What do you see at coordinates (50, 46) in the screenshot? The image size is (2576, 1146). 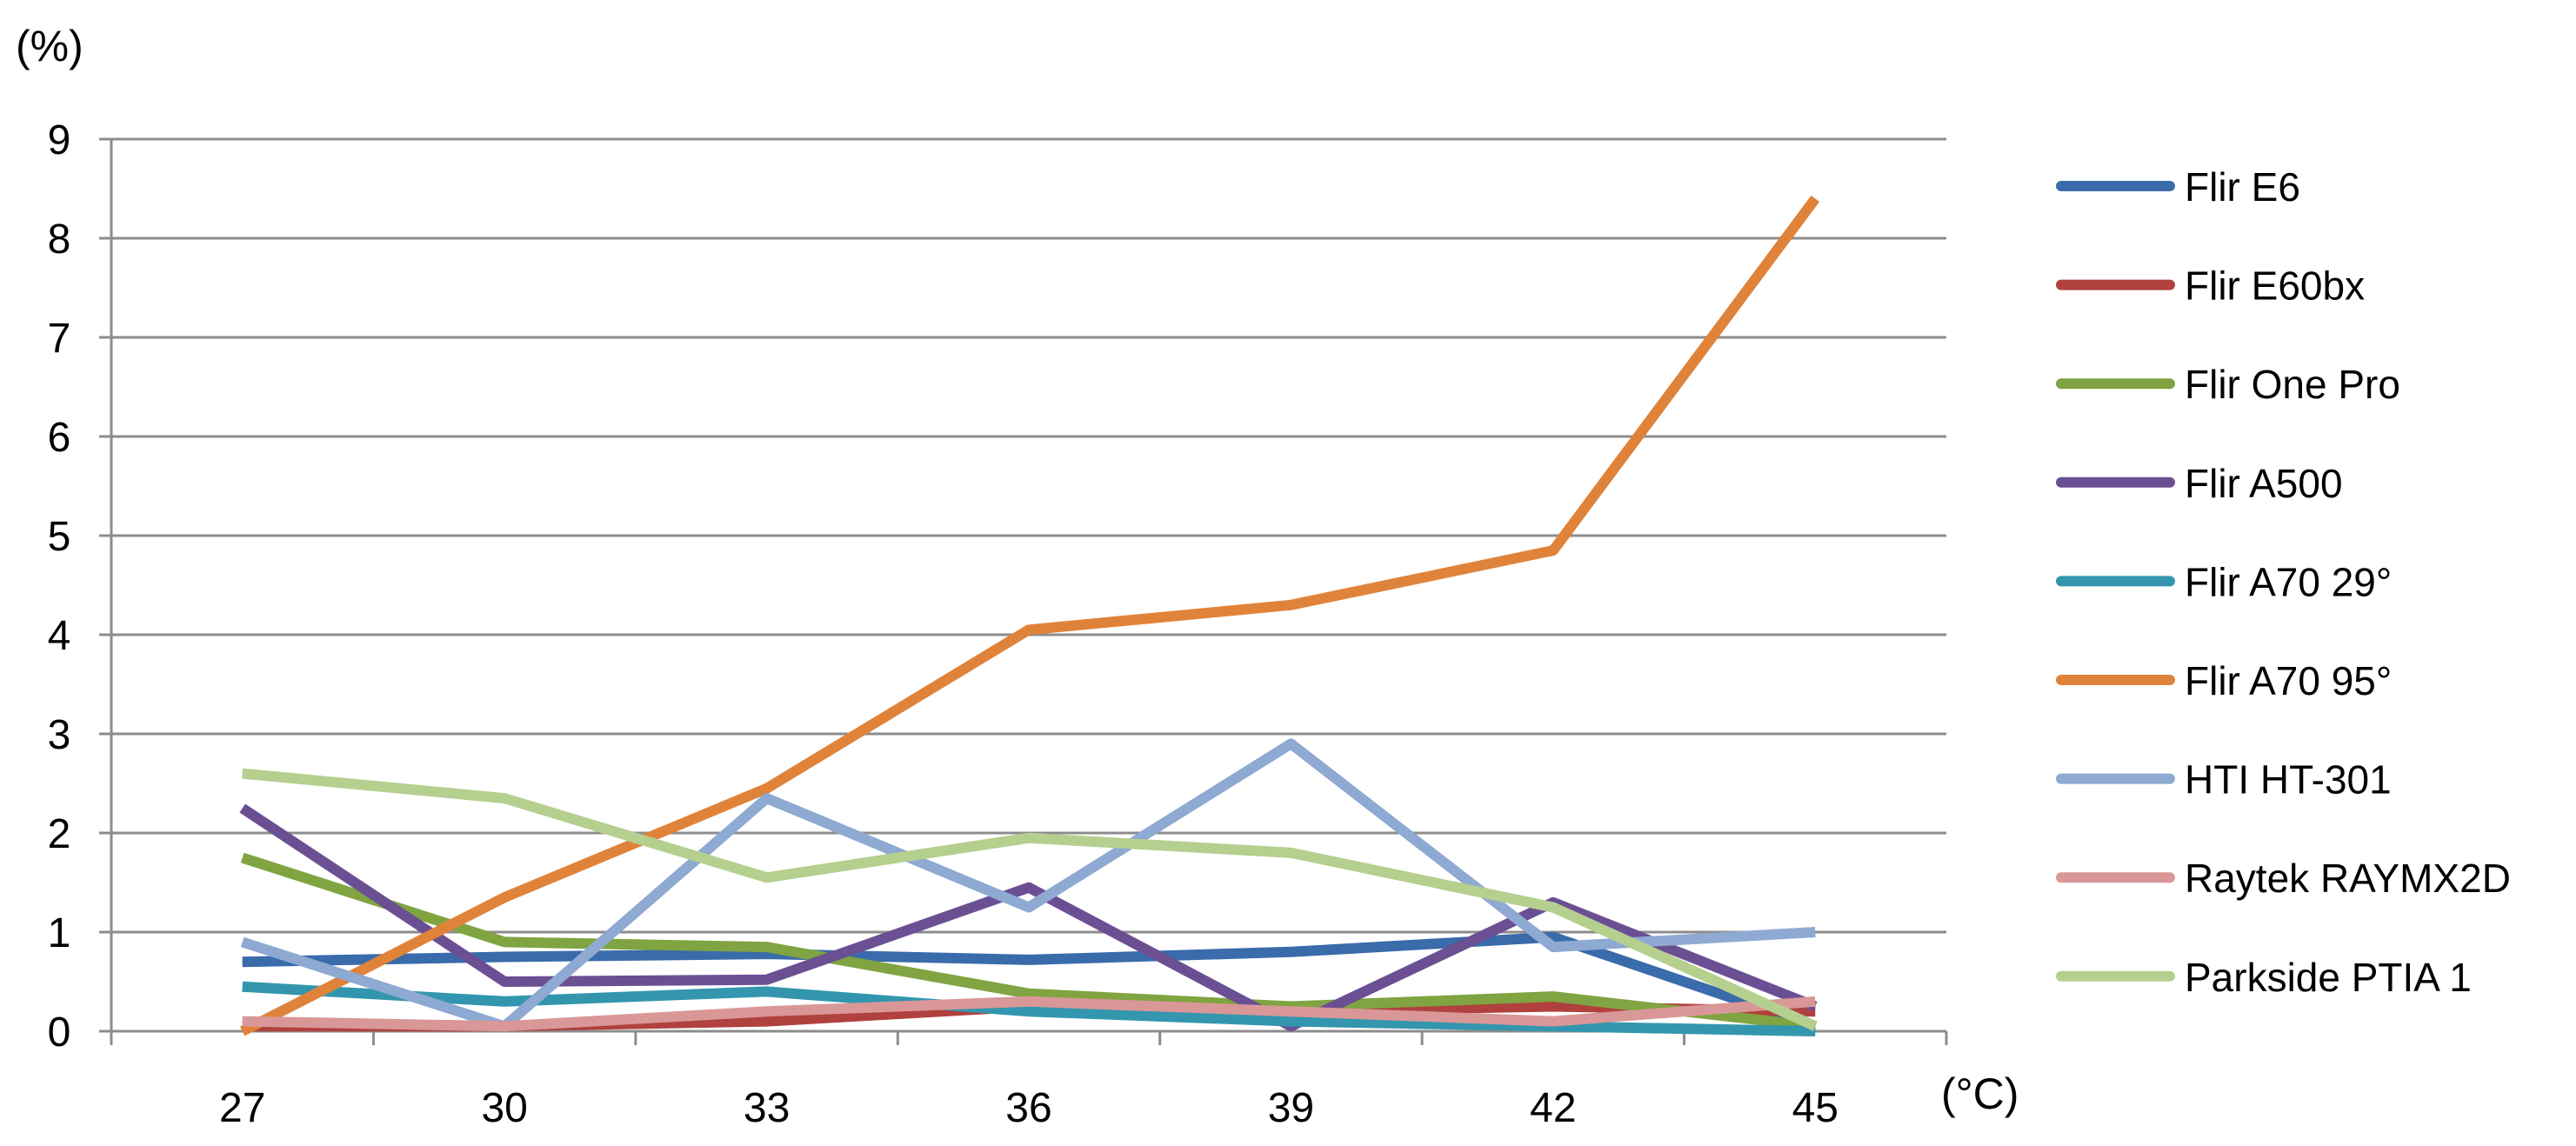 I see `y-axis-label: (%)` at bounding box center [50, 46].